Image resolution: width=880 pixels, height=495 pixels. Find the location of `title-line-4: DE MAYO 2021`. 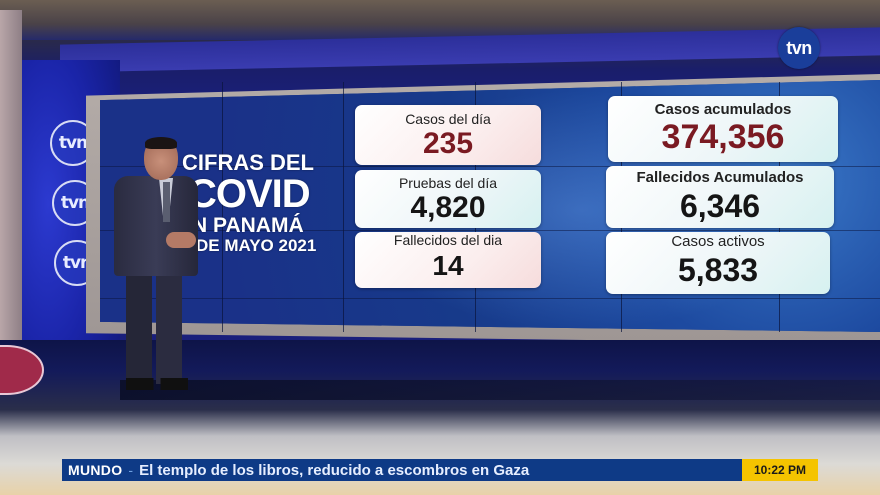

title-line-4: DE MAYO 2021 is located at coordinates (256, 245).